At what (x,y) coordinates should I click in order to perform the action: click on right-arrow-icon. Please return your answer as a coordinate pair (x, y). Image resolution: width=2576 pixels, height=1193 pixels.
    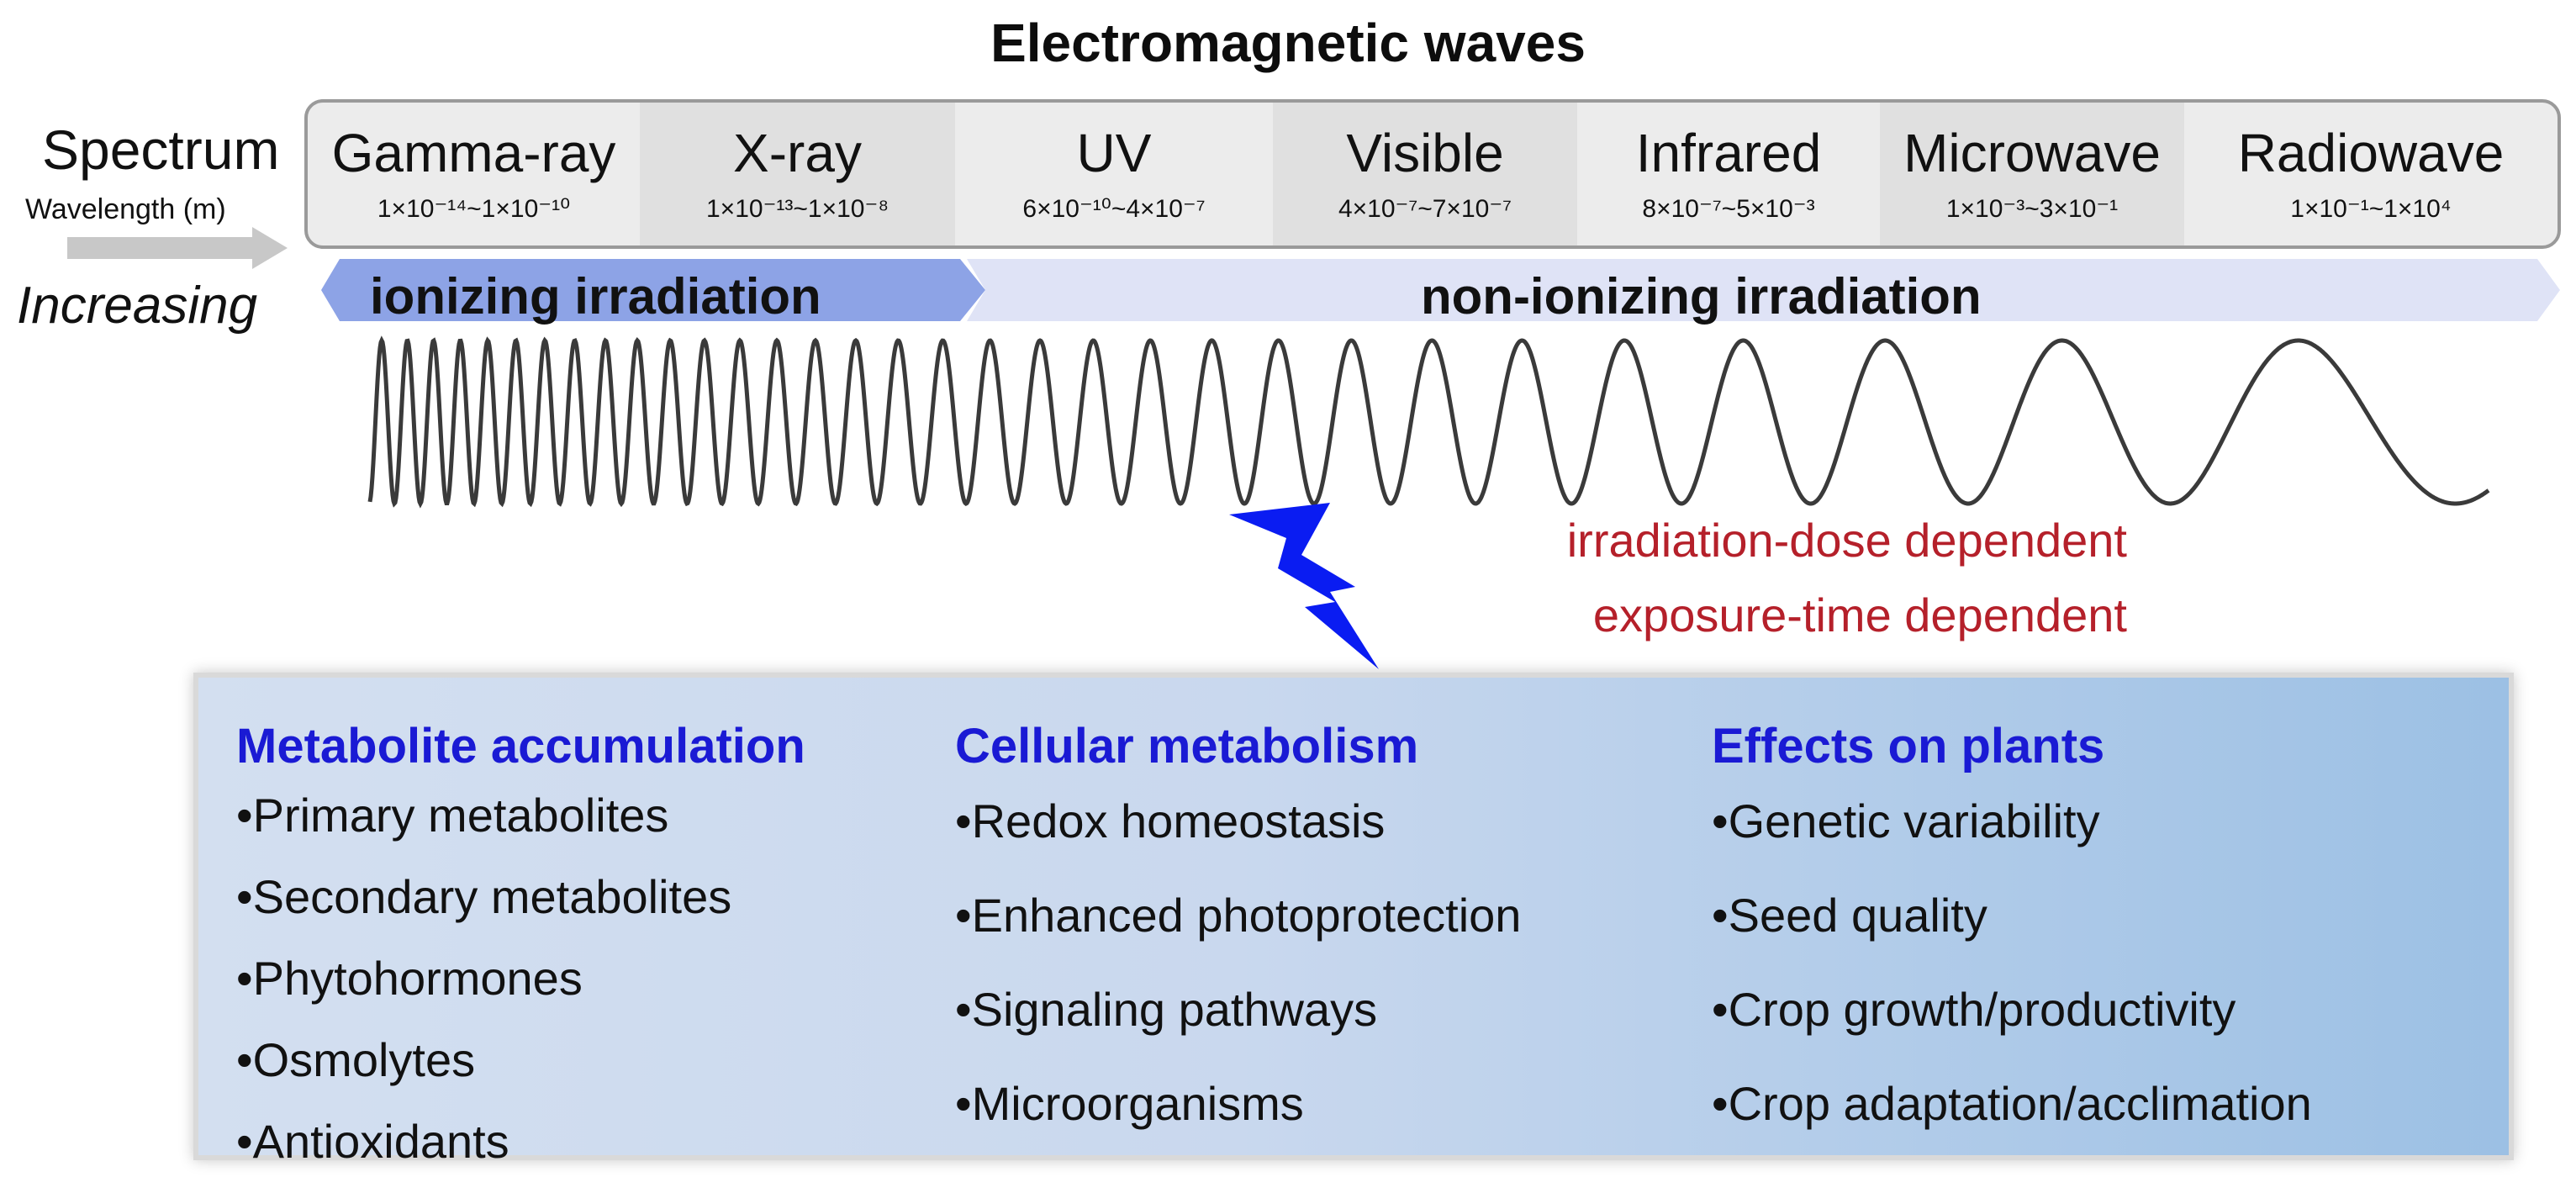
    Looking at the image, I should click on (178, 248).